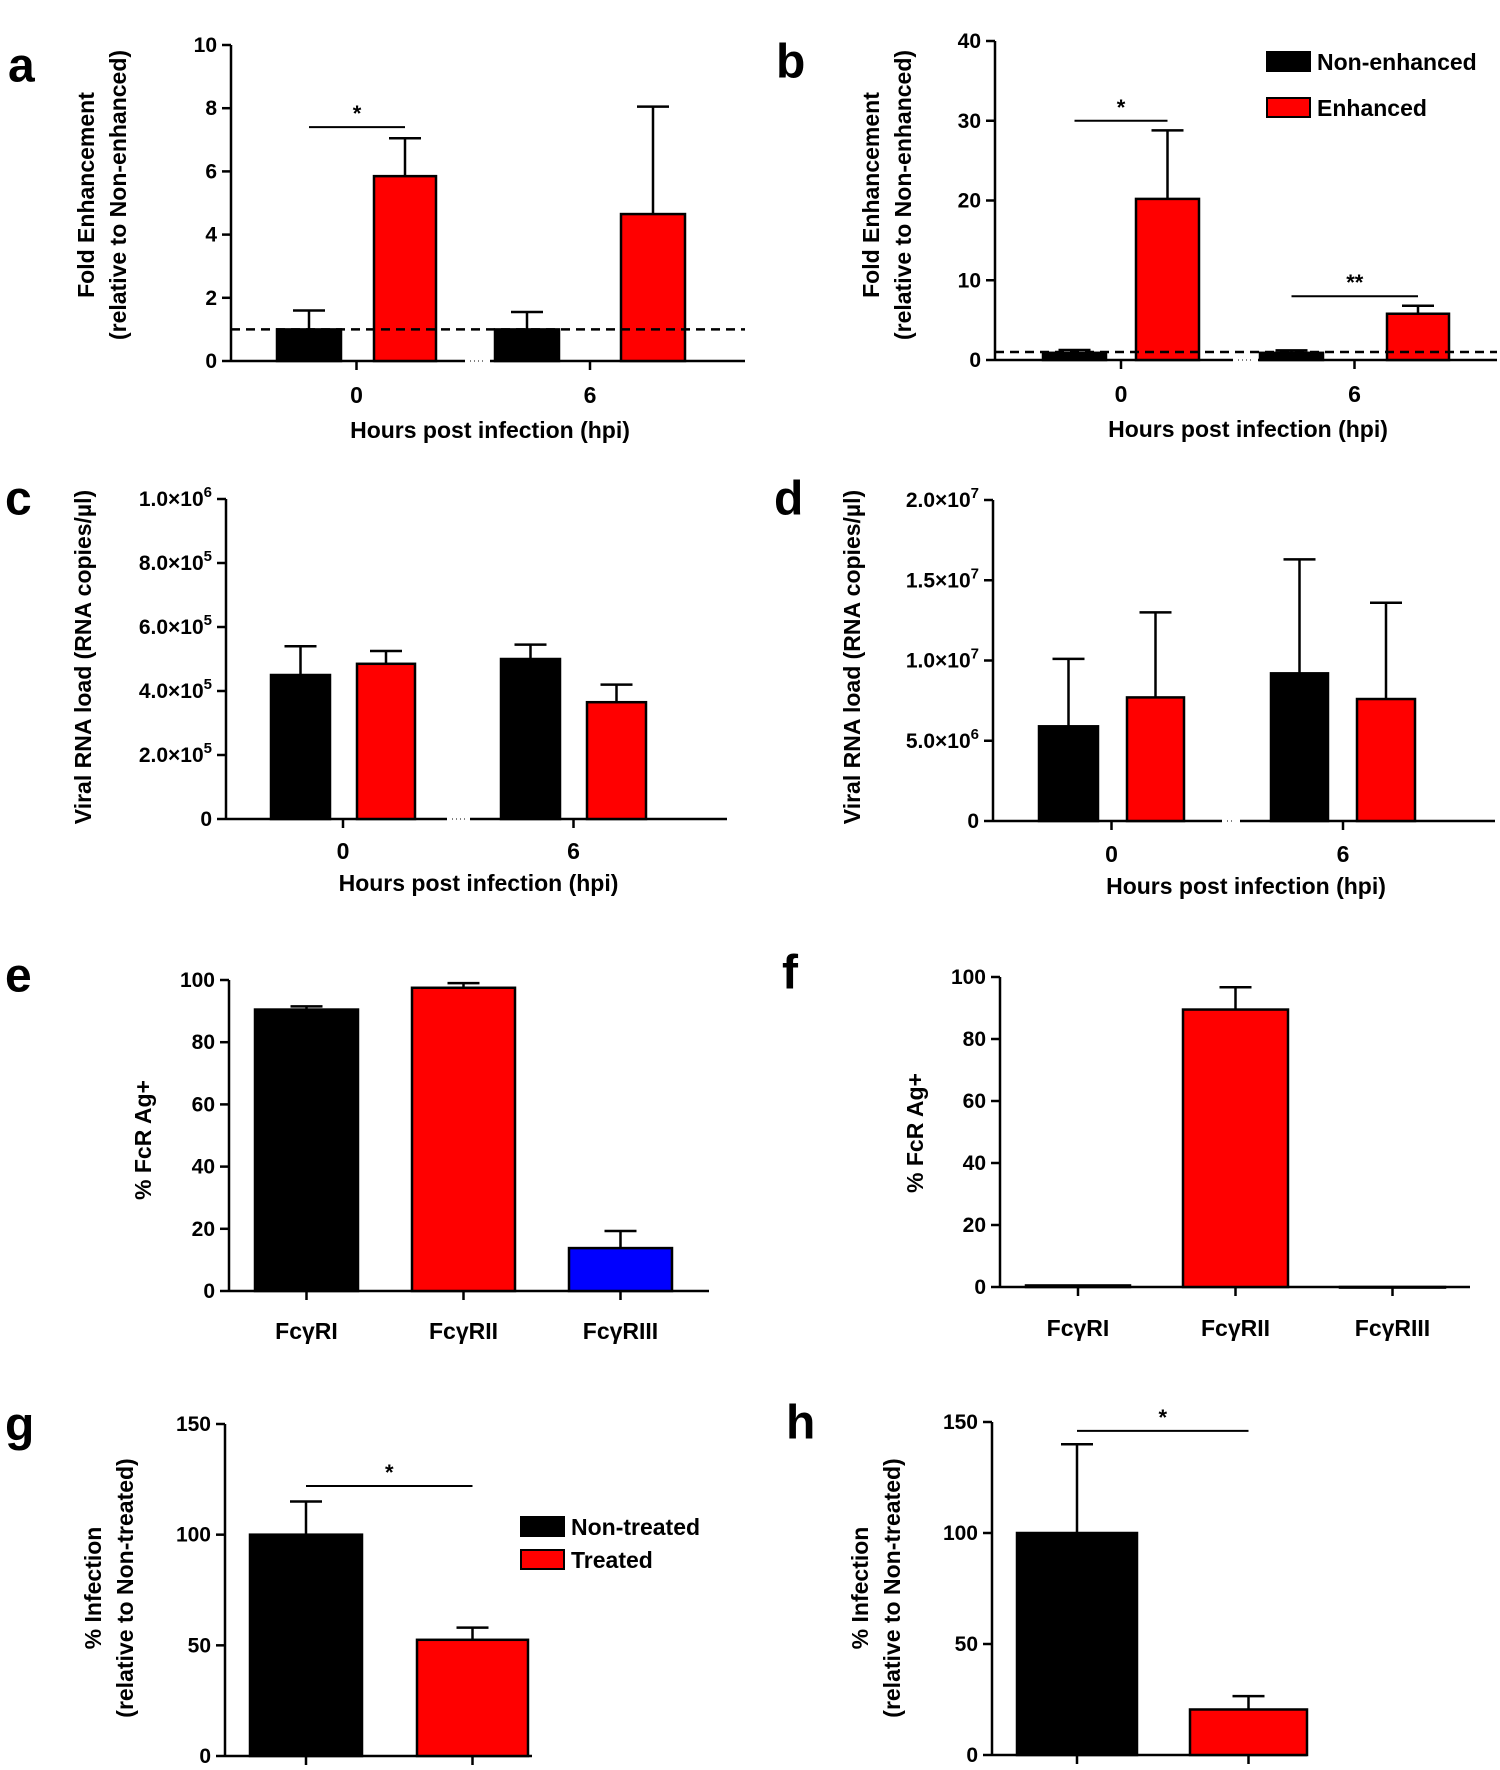 The image size is (1500, 1770). I want to click on y-tick-label: 6, so click(211, 171).